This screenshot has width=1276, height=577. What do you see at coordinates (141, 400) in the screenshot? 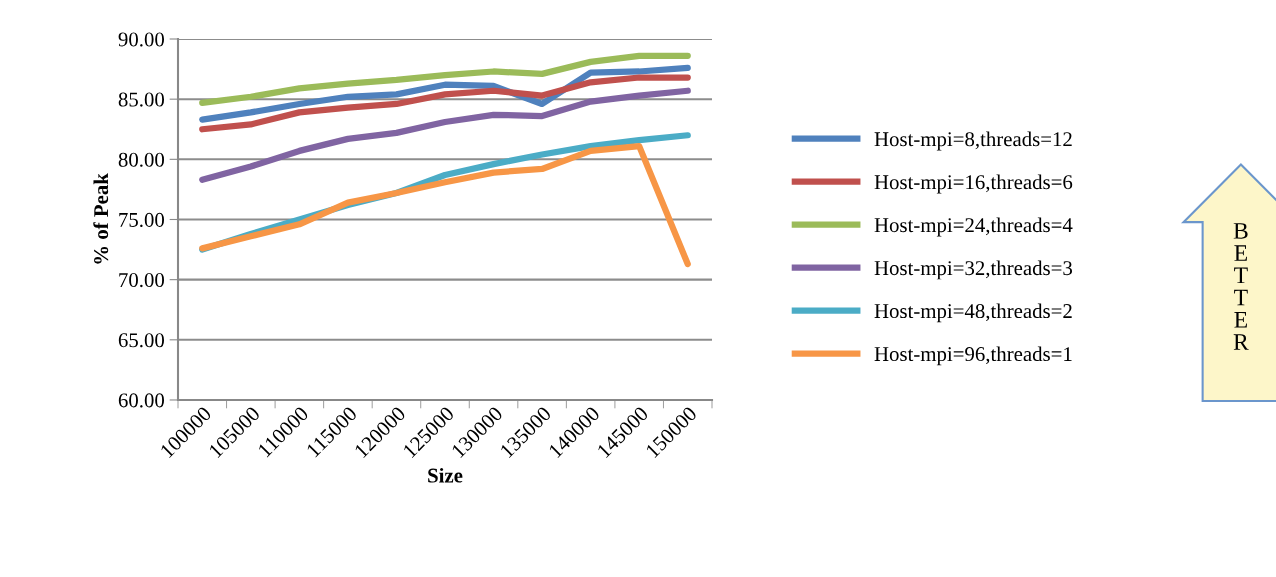
I see `y-tick-label: 60.00` at bounding box center [141, 400].